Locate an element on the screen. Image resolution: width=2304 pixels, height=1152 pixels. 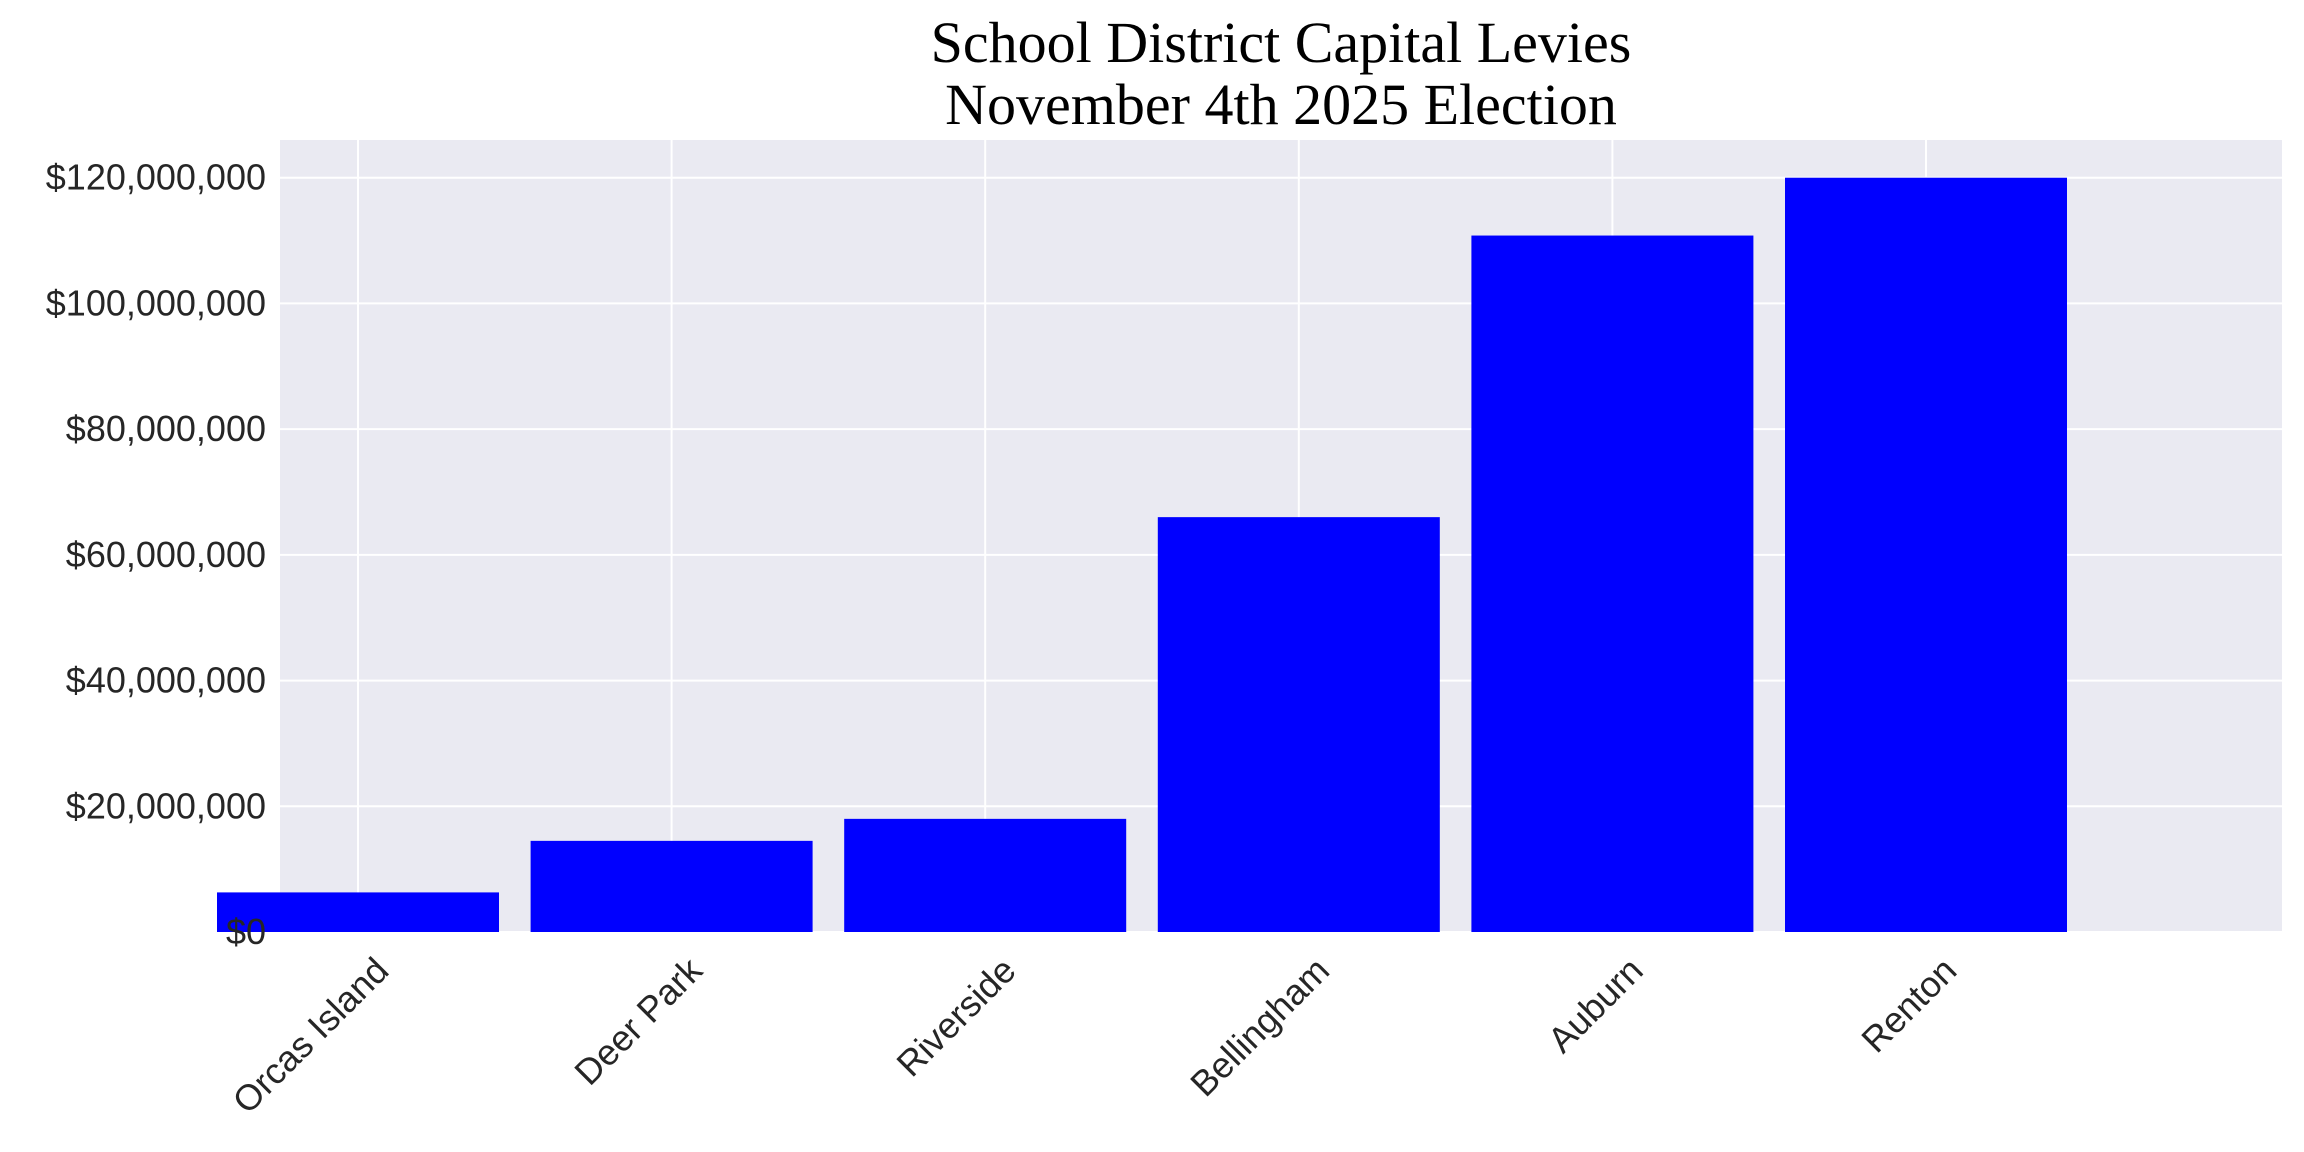
y-tick-label: $0 is located at coordinates (246, 931).